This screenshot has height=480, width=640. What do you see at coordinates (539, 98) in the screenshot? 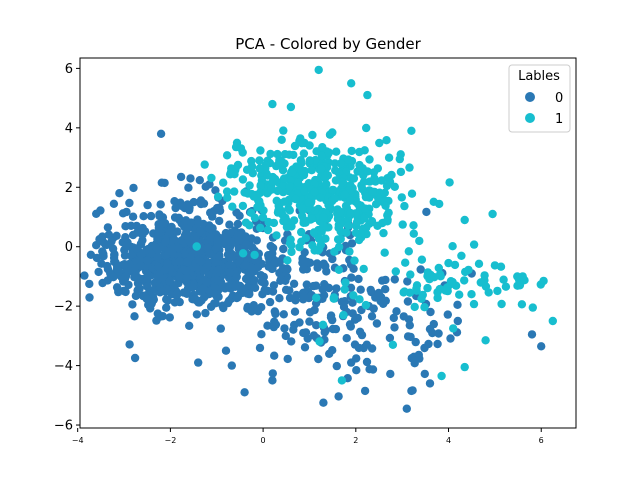
I see `legend-box` at bounding box center [539, 98].